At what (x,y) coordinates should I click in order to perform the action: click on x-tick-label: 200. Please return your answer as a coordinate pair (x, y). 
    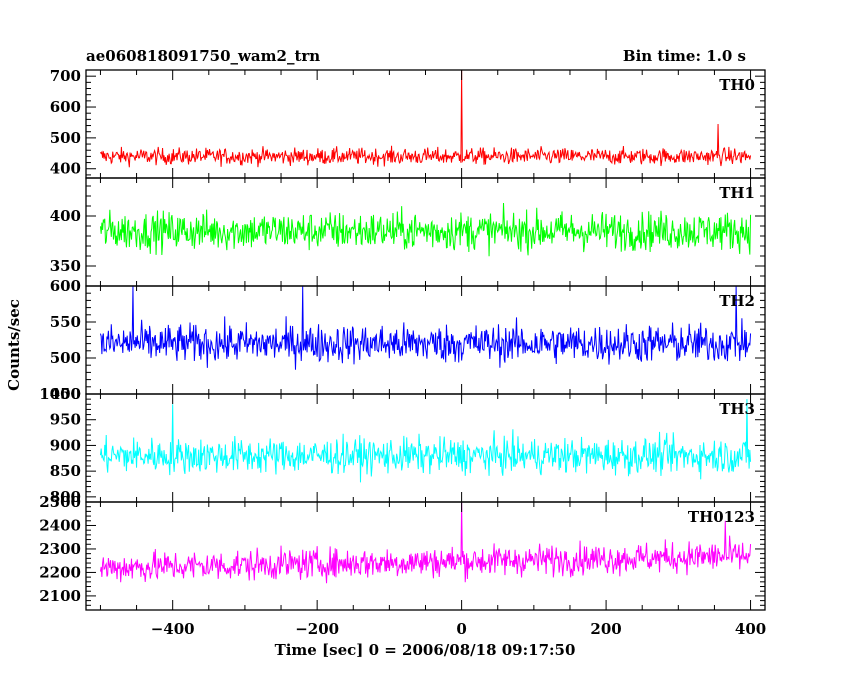
    Looking at the image, I should click on (605, 629).